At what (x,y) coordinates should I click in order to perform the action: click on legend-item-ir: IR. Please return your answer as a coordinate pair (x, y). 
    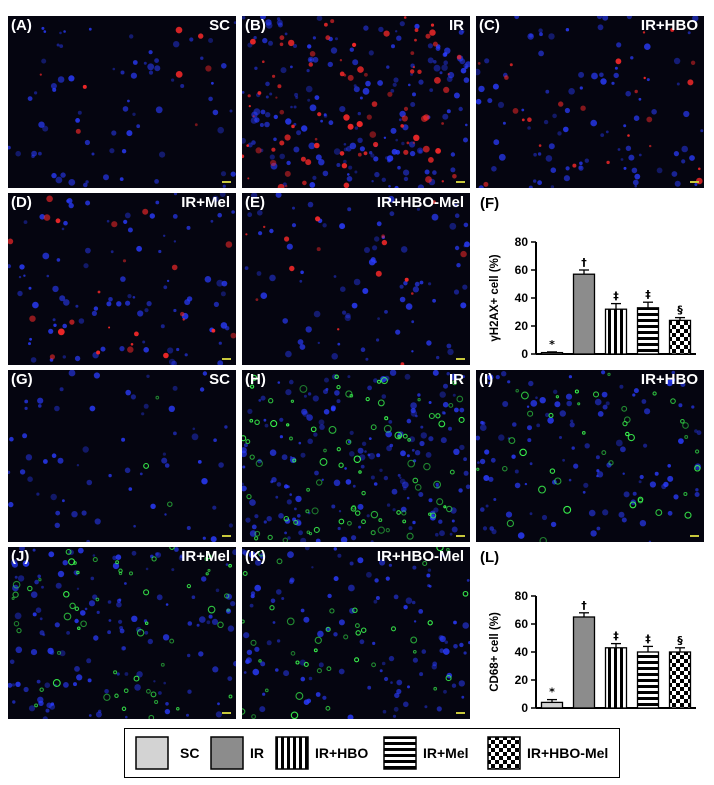
    Looking at the image, I should click on (242, 753).